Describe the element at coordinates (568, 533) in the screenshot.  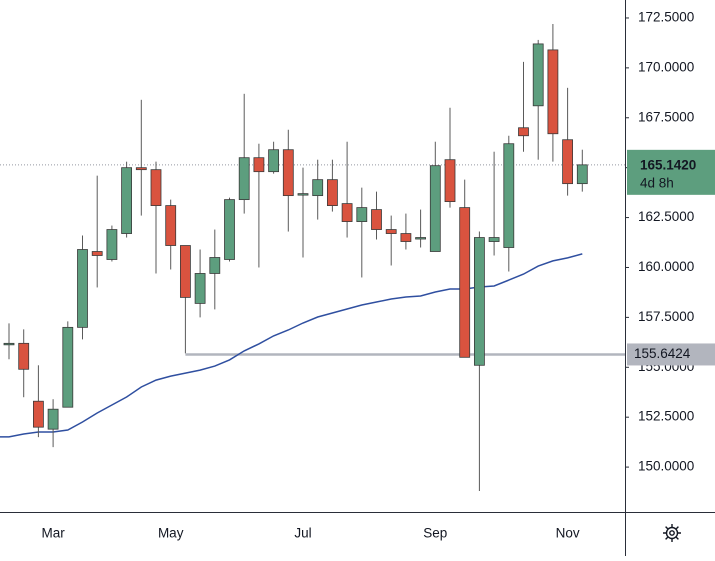
I see `x-tick-label: Nov` at that location.